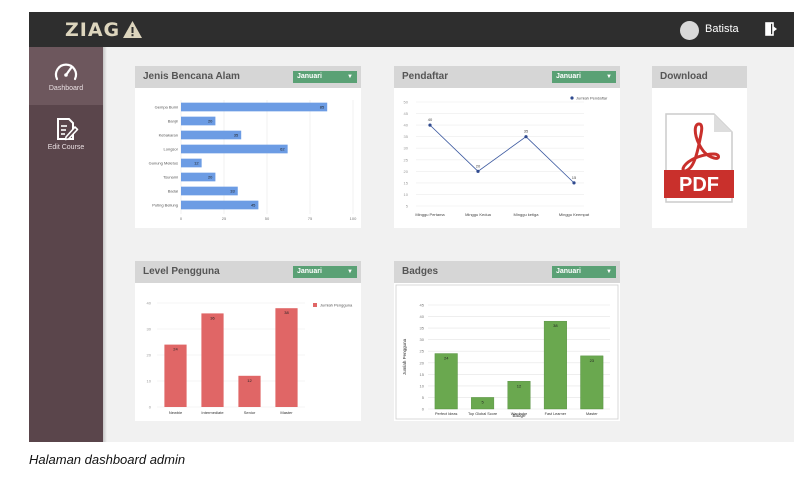 The height and width of the screenshot is (486, 812). Describe the element at coordinates (315, 305) in the screenshot. I see `legend-marker` at that location.